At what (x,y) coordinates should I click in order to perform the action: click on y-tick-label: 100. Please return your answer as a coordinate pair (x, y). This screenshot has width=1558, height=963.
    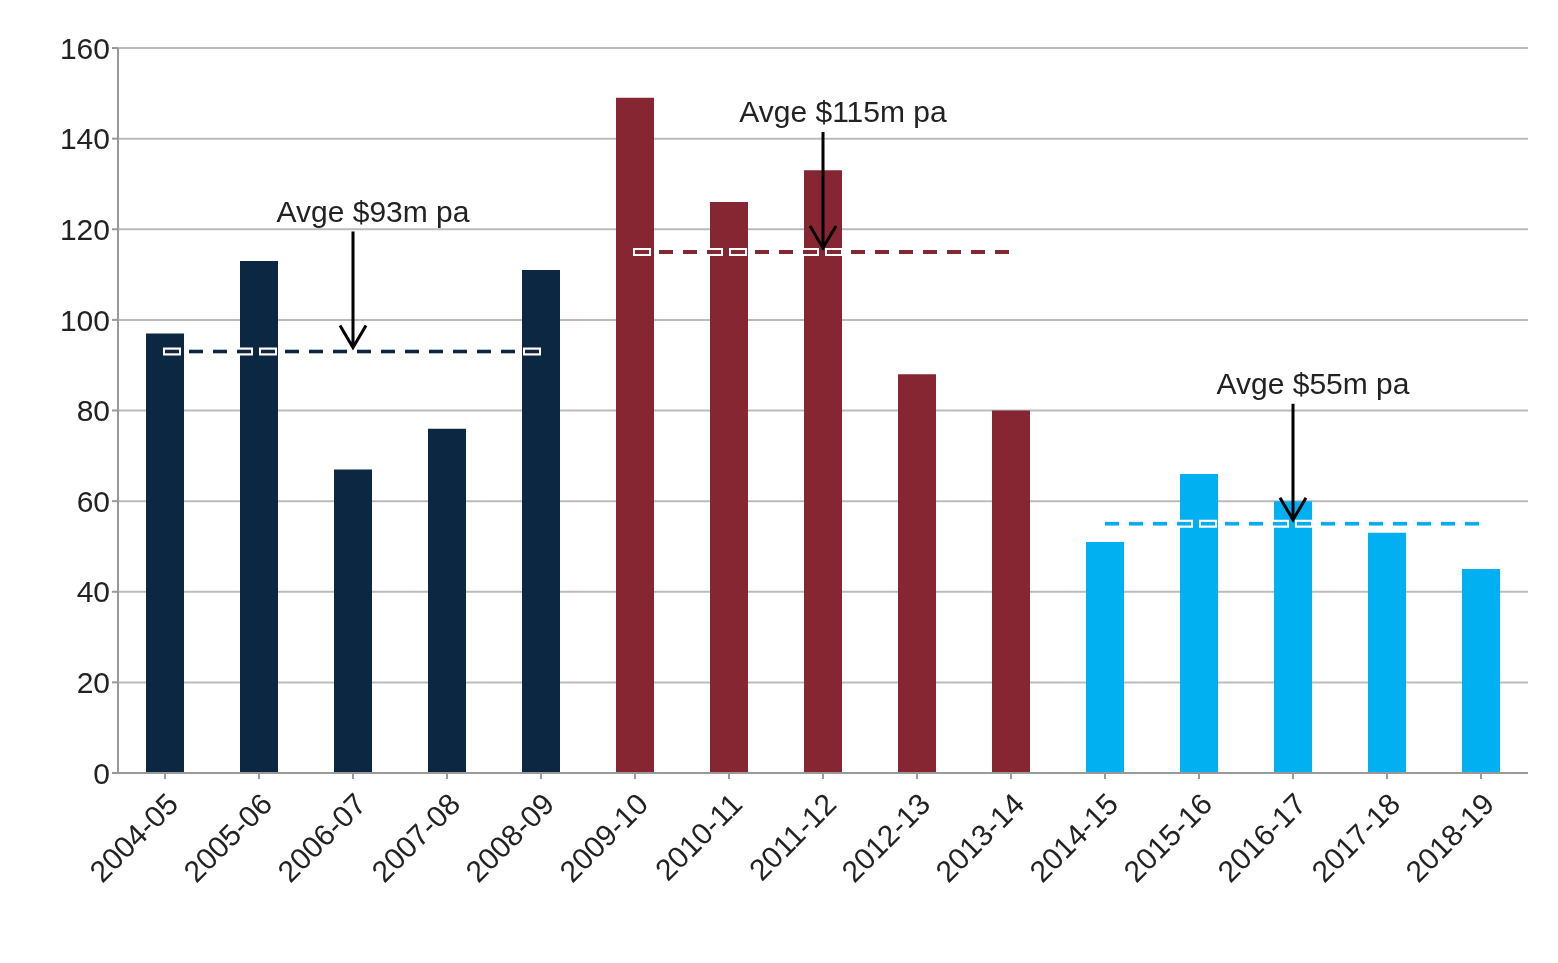
    Looking at the image, I should click on (84, 320).